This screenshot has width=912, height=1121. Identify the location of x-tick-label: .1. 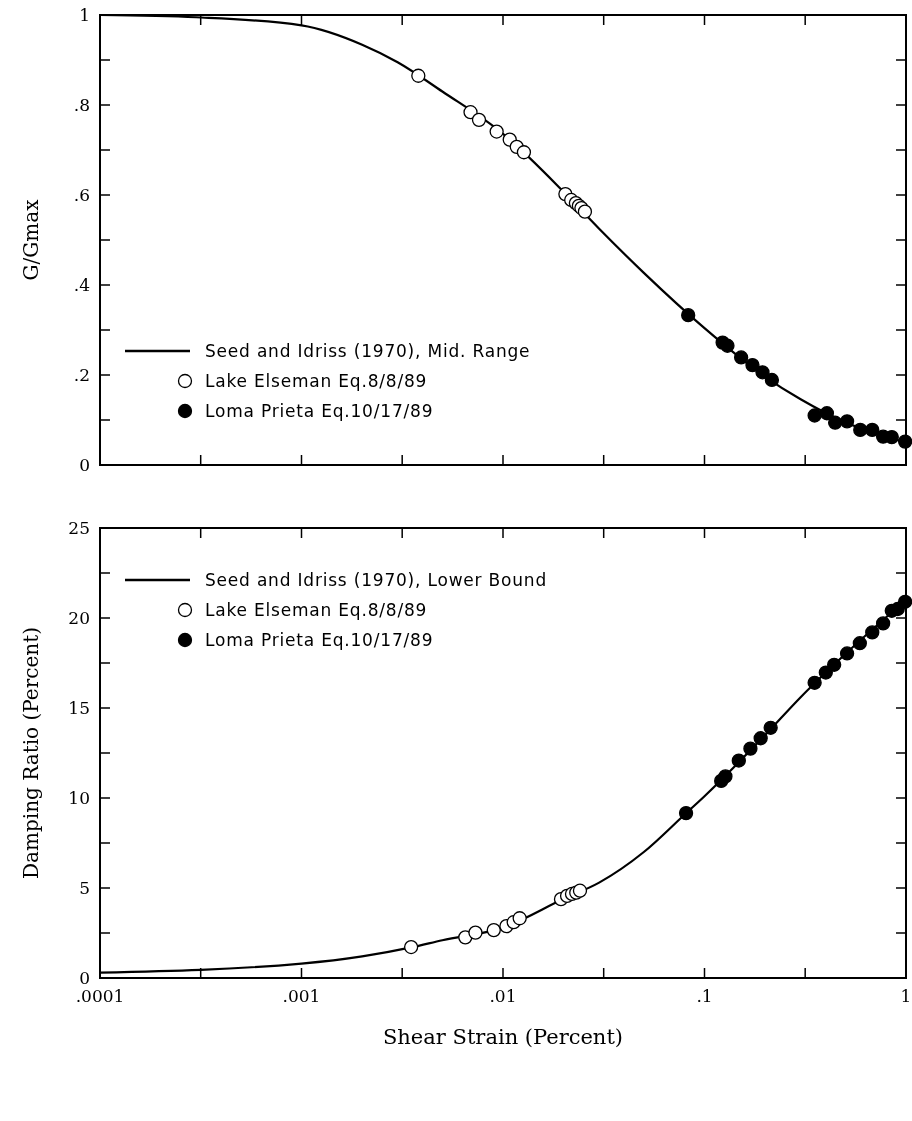
(704, 996).